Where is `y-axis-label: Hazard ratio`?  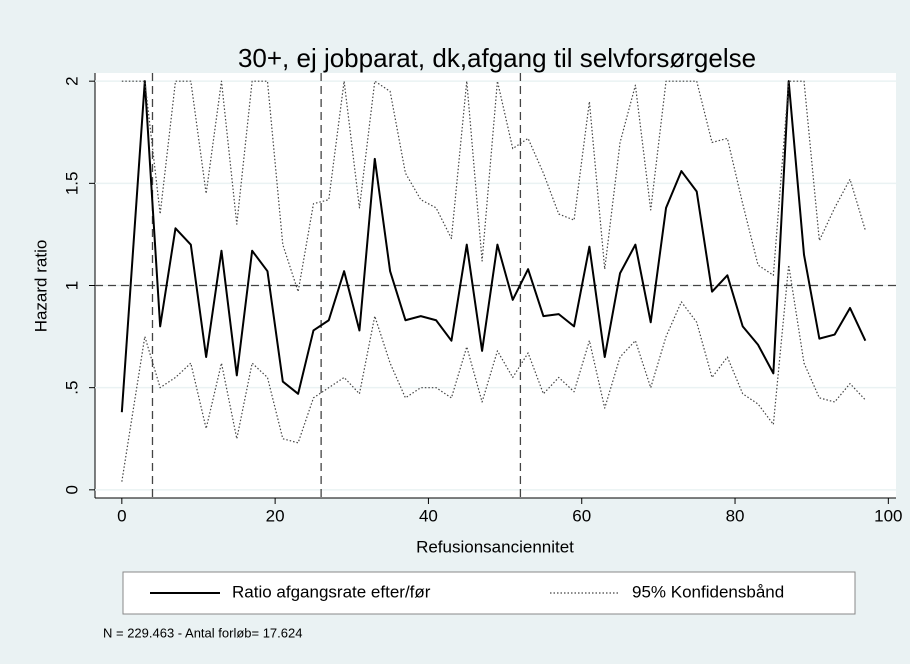
y-axis-label: Hazard ratio is located at coordinates (40, 286).